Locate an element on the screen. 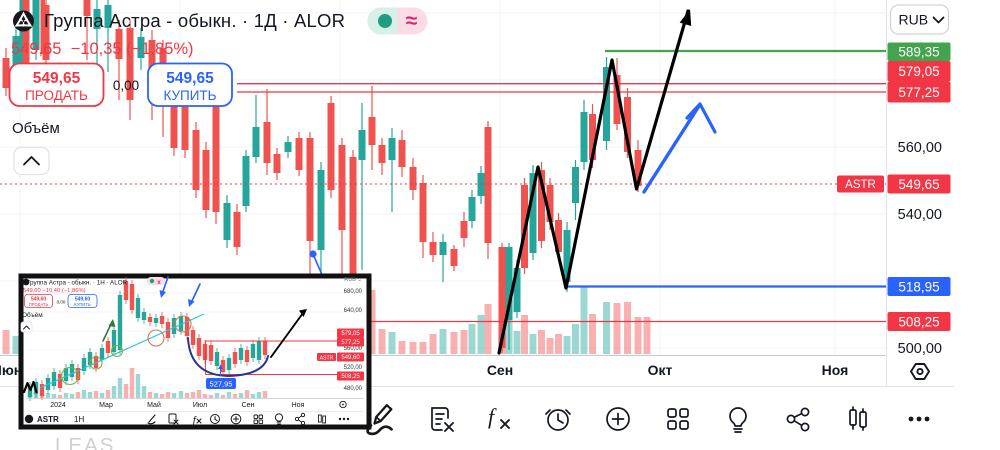 The height and width of the screenshot is (450, 1000). svg-text: Июн is located at coordinates (11, 370).